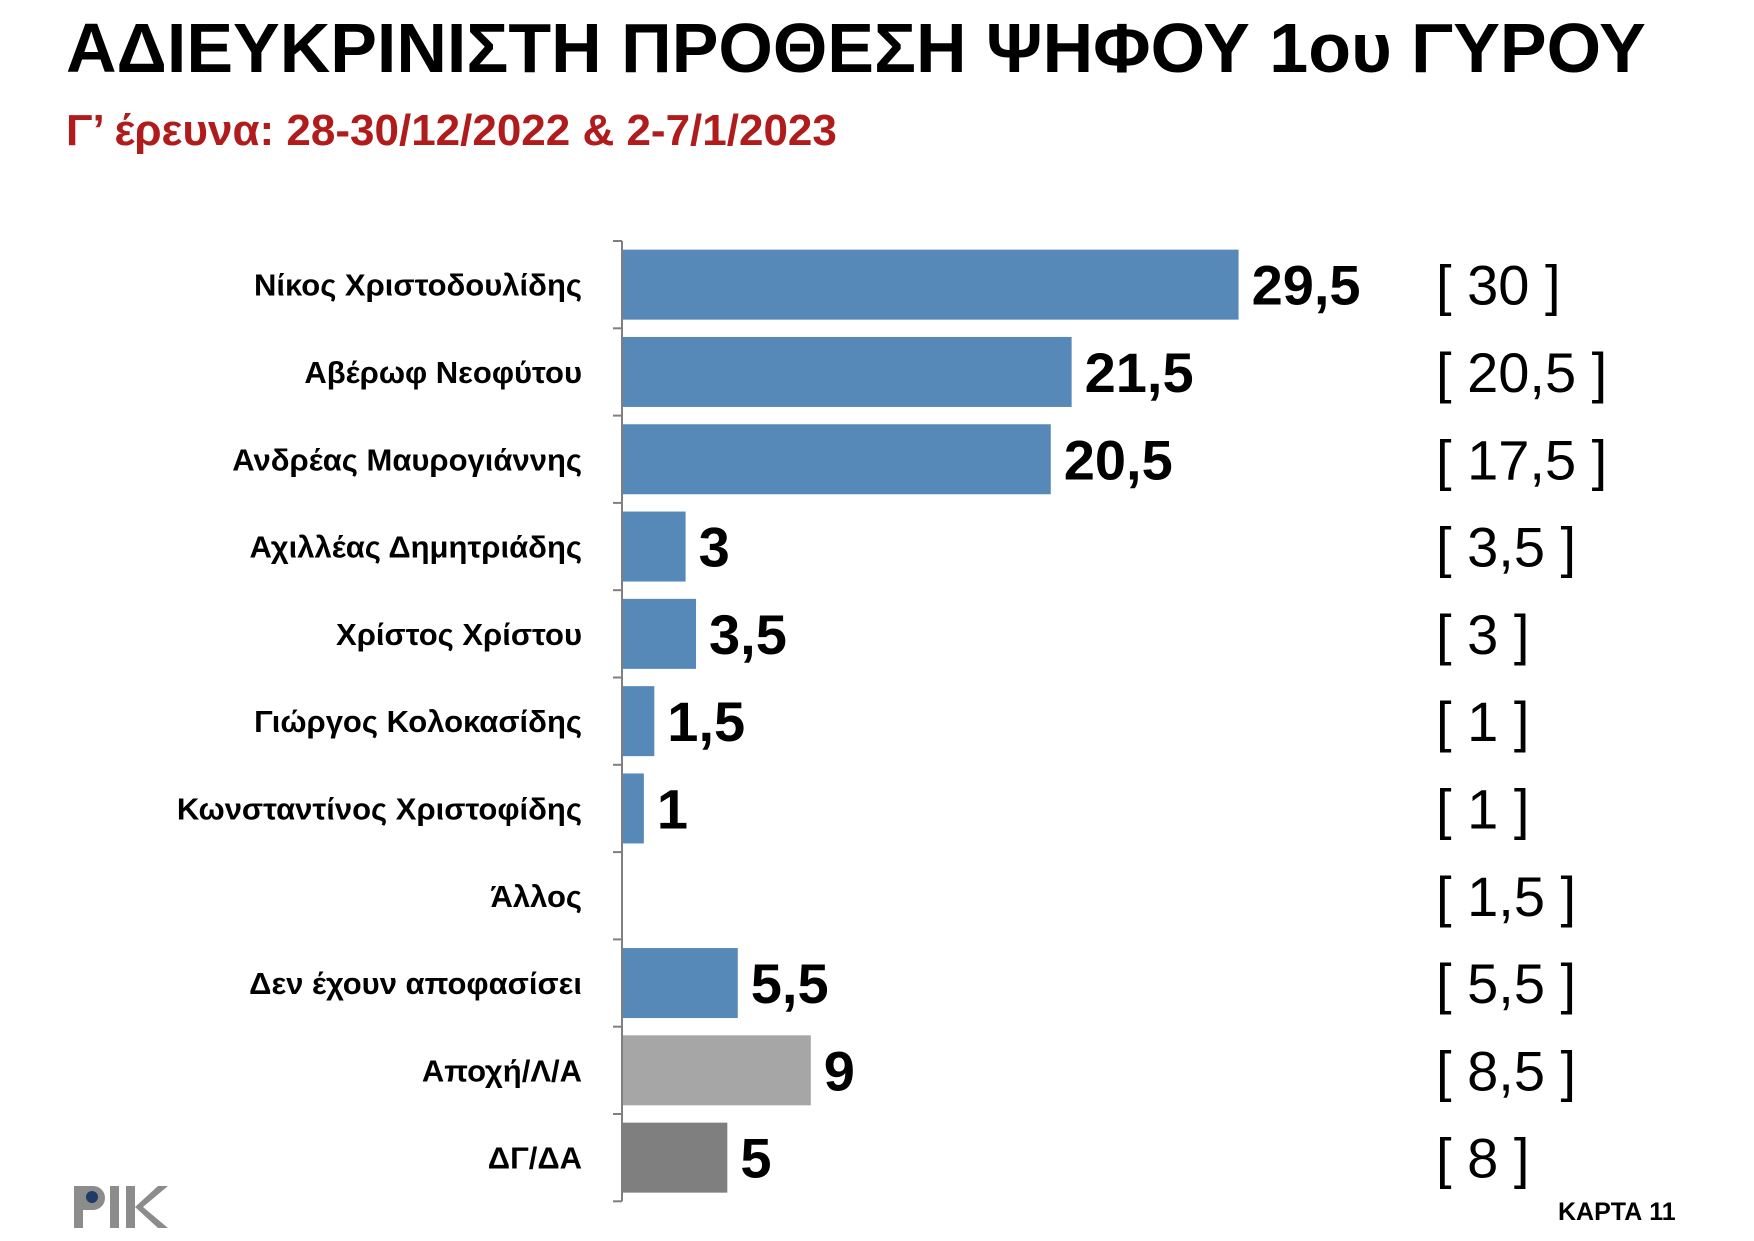 This screenshot has height=1241, width=1754. I want to click on previous-survey-label: [ 30 ], so click(1498, 285).